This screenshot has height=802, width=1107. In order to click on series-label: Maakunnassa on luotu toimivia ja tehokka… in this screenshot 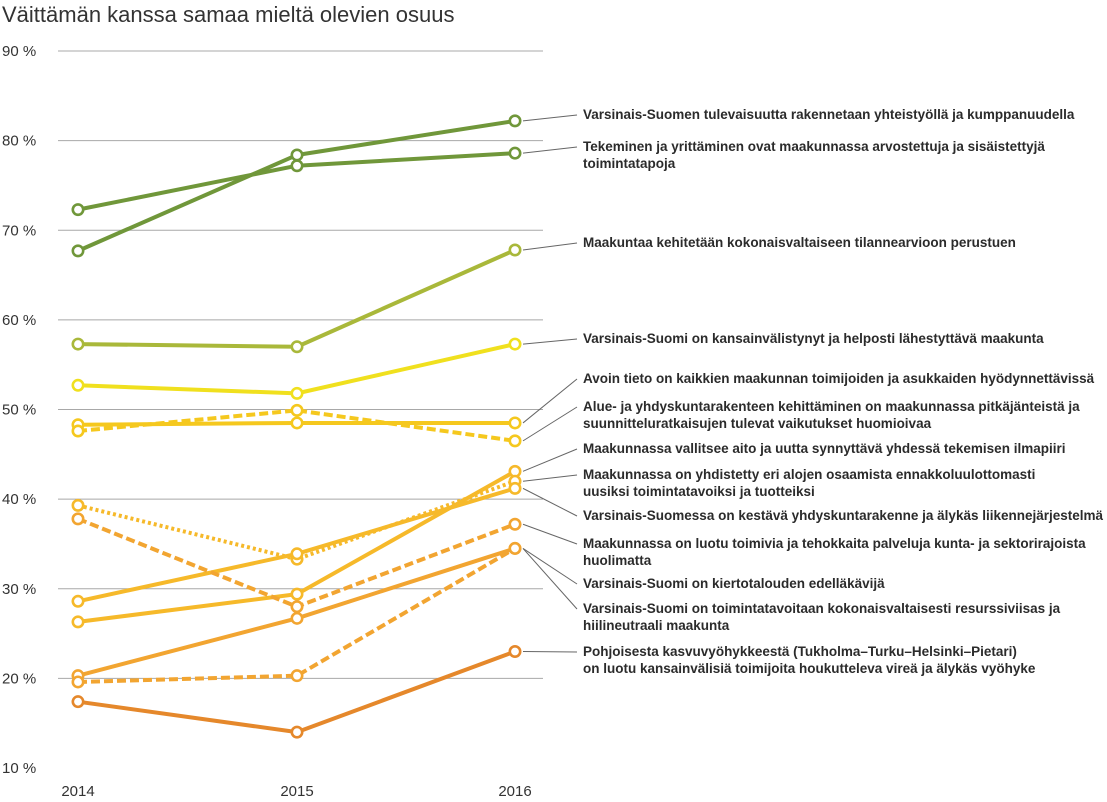, I will do `click(834, 543)`.